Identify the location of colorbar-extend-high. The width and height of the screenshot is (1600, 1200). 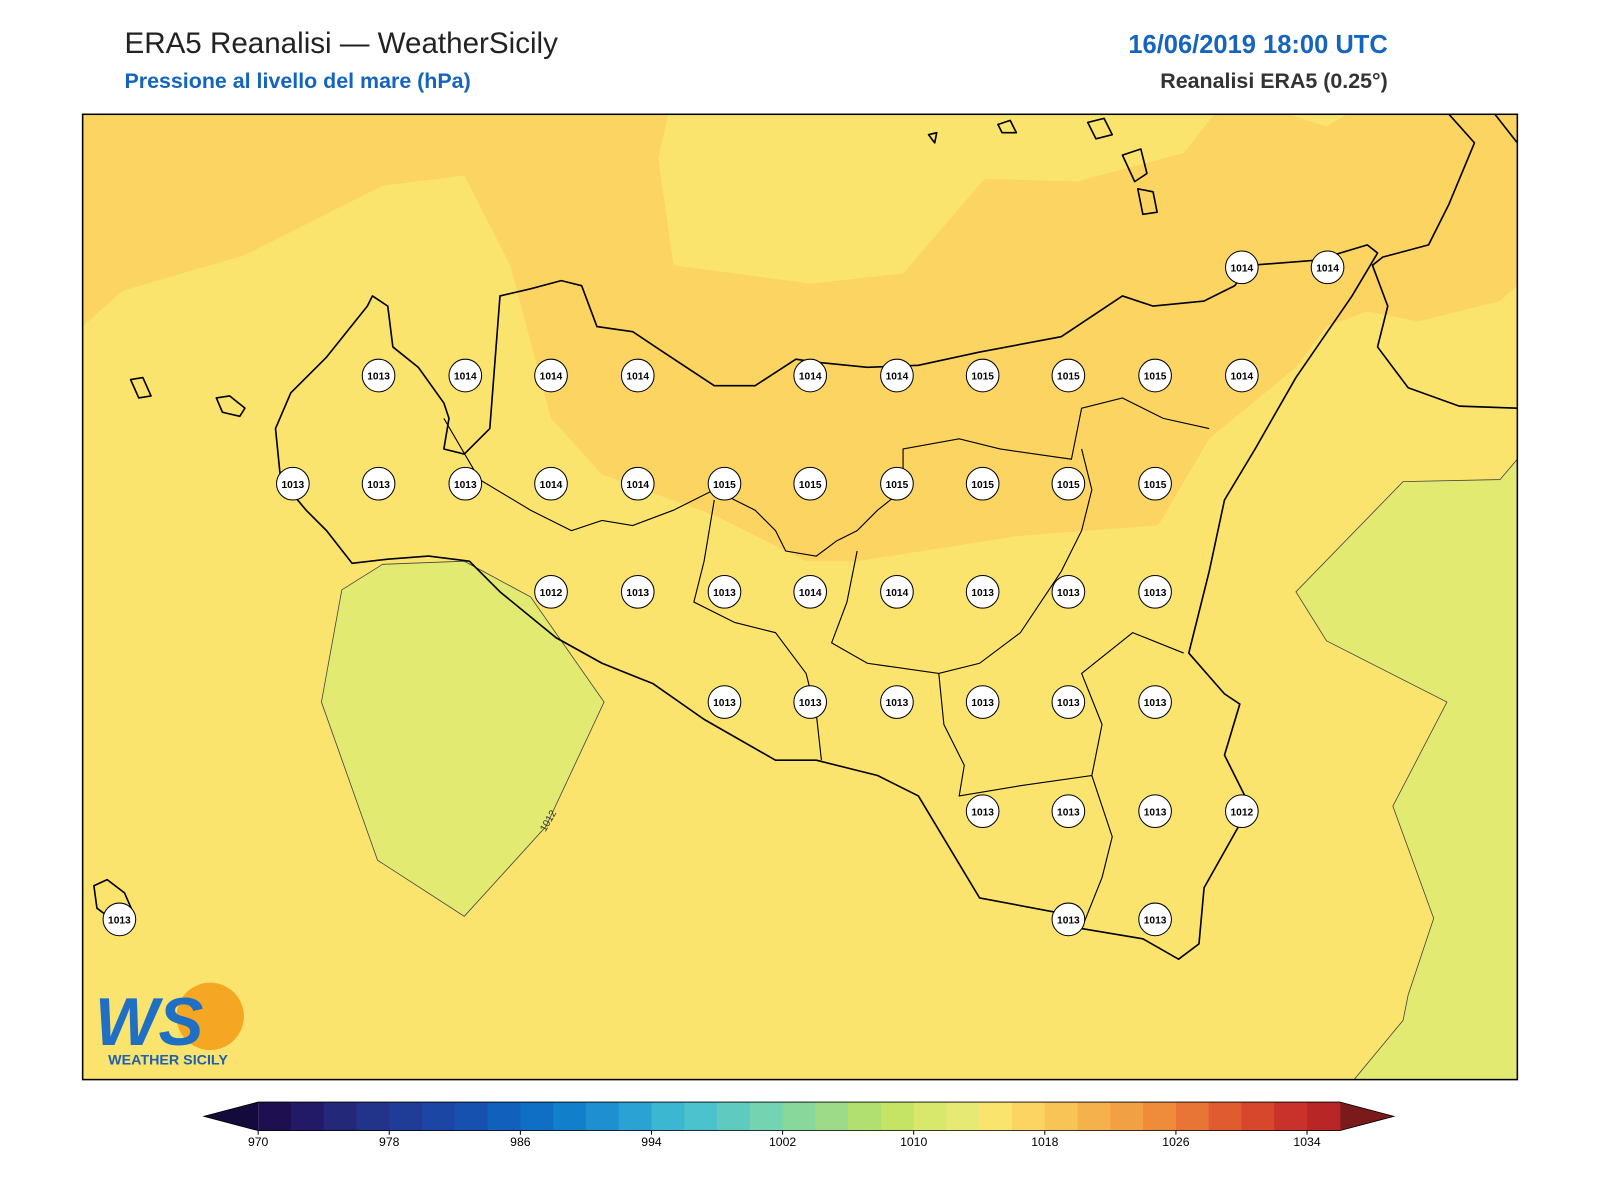
(1366, 1116).